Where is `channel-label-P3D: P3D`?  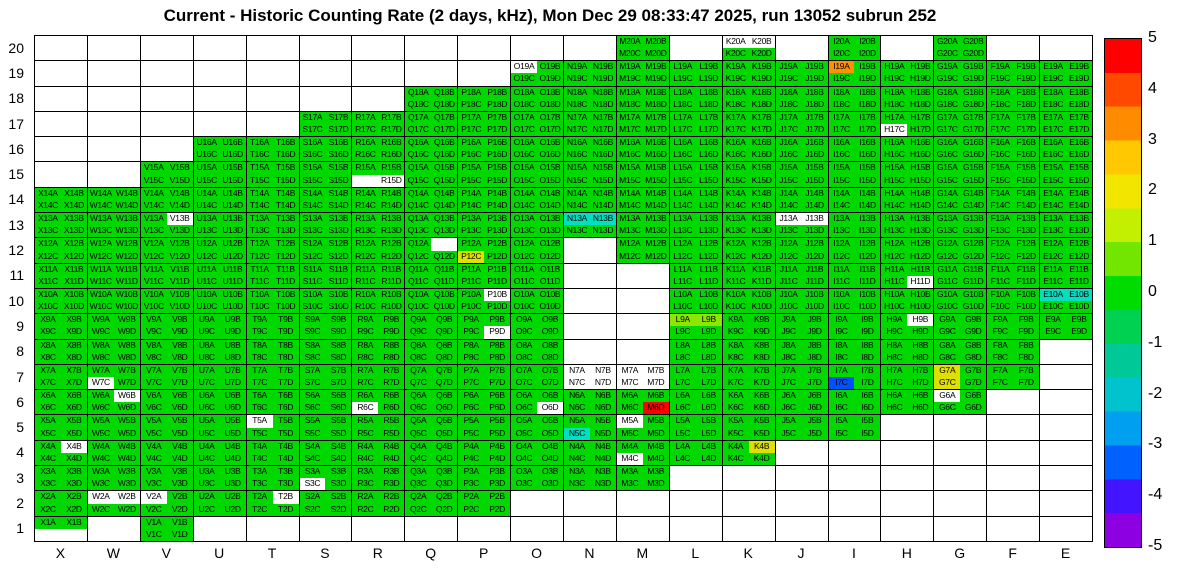
channel-label-P3D: P3D is located at coordinates (497, 484).